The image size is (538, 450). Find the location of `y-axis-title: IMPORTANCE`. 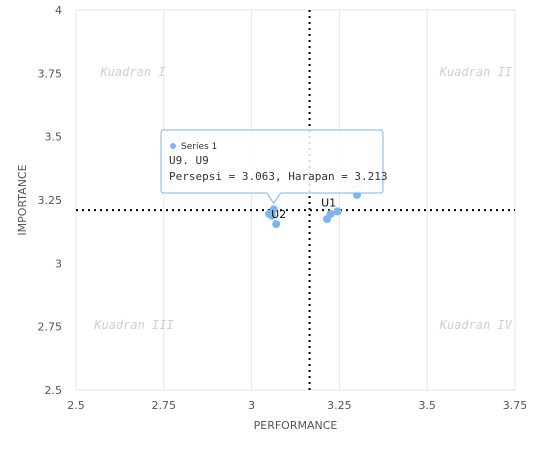

y-axis-title: IMPORTANCE is located at coordinates (22, 199).